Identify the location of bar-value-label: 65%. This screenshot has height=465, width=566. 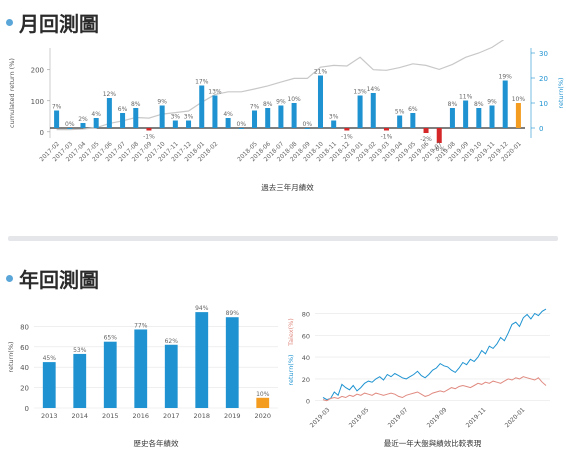
(111, 338).